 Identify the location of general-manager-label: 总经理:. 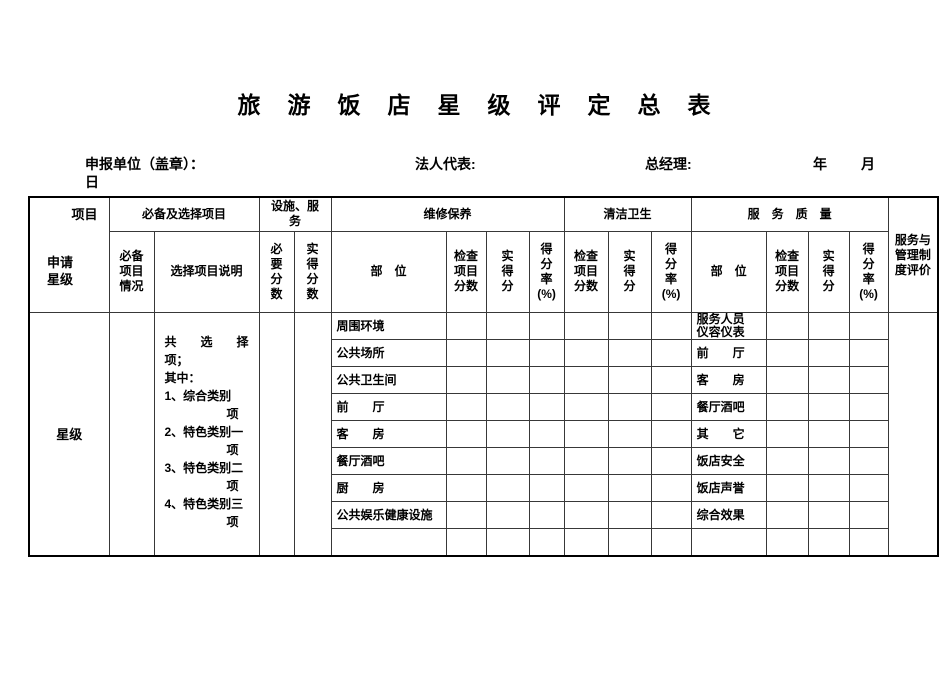
(668, 164).